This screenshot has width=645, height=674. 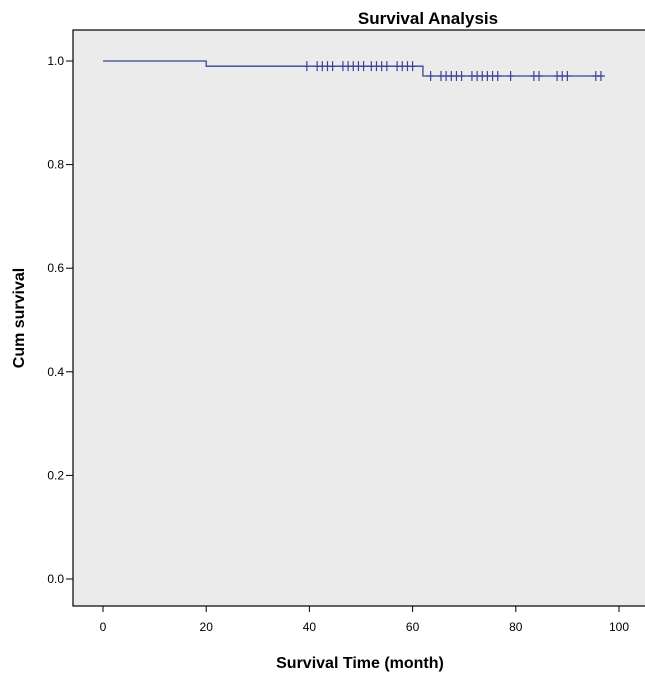 I want to click on x-axis-label: Survival Time (month), so click(x=360, y=663).